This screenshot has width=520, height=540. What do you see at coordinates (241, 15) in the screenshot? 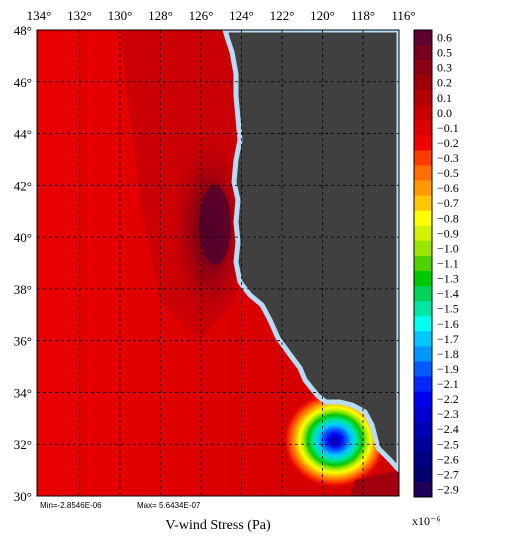
I see `longitude-label: 124°` at bounding box center [241, 15].